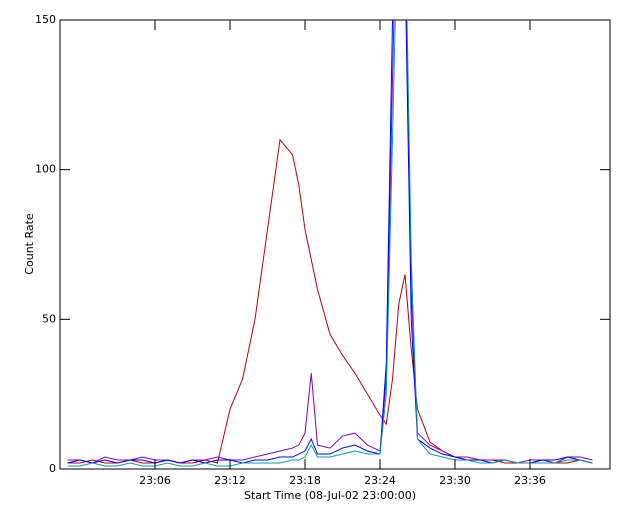  What do you see at coordinates (530, 480) in the screenshot?
I see `x-tick-label: 23:36` at bounding box center [530, 480].